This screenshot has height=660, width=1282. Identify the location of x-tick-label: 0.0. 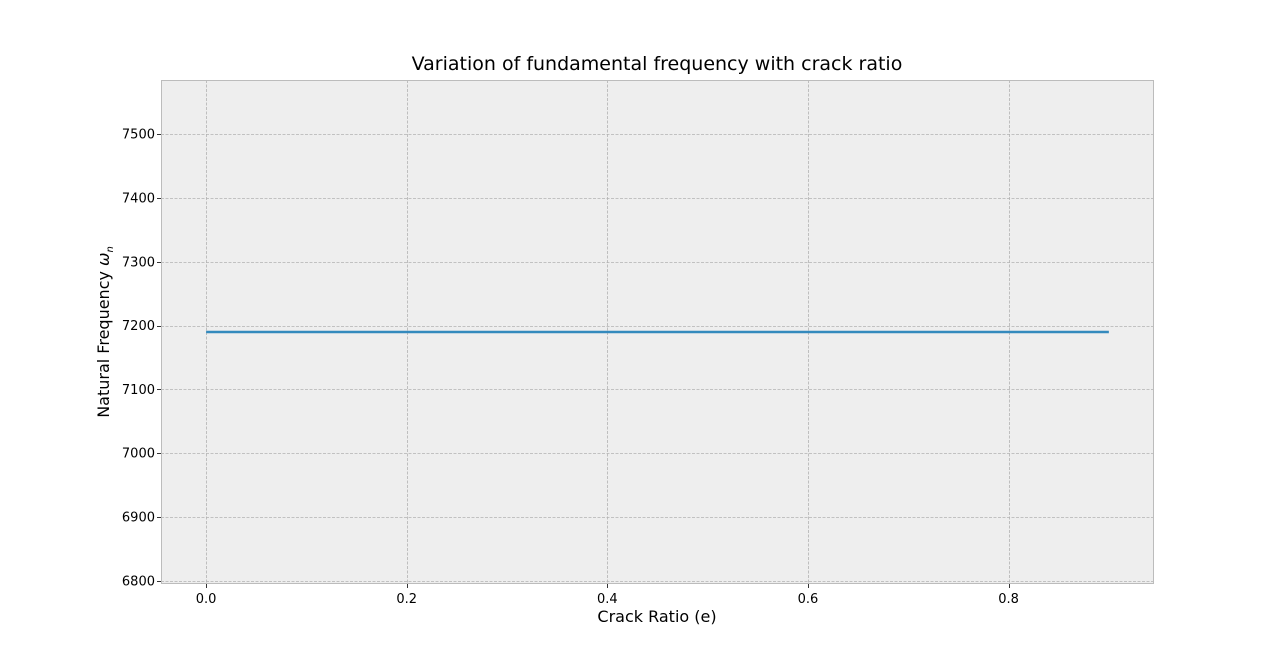
(206, 599).